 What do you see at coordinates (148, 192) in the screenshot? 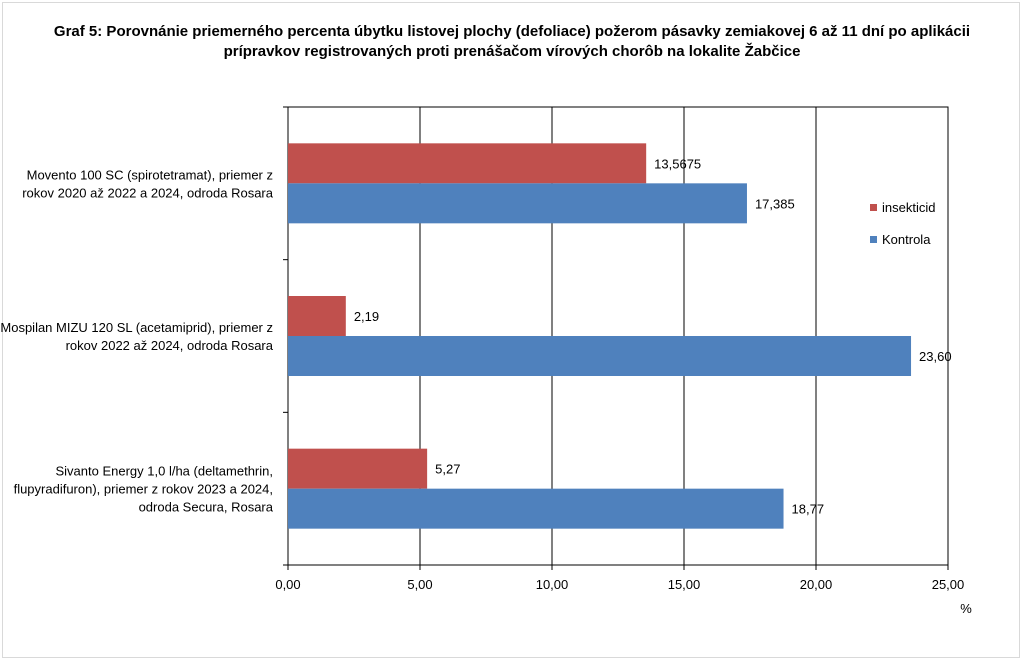
I see `category-label: rokov 2020 až 2022 a 2024, odroda Rosara` at bounding box center [148, 192].